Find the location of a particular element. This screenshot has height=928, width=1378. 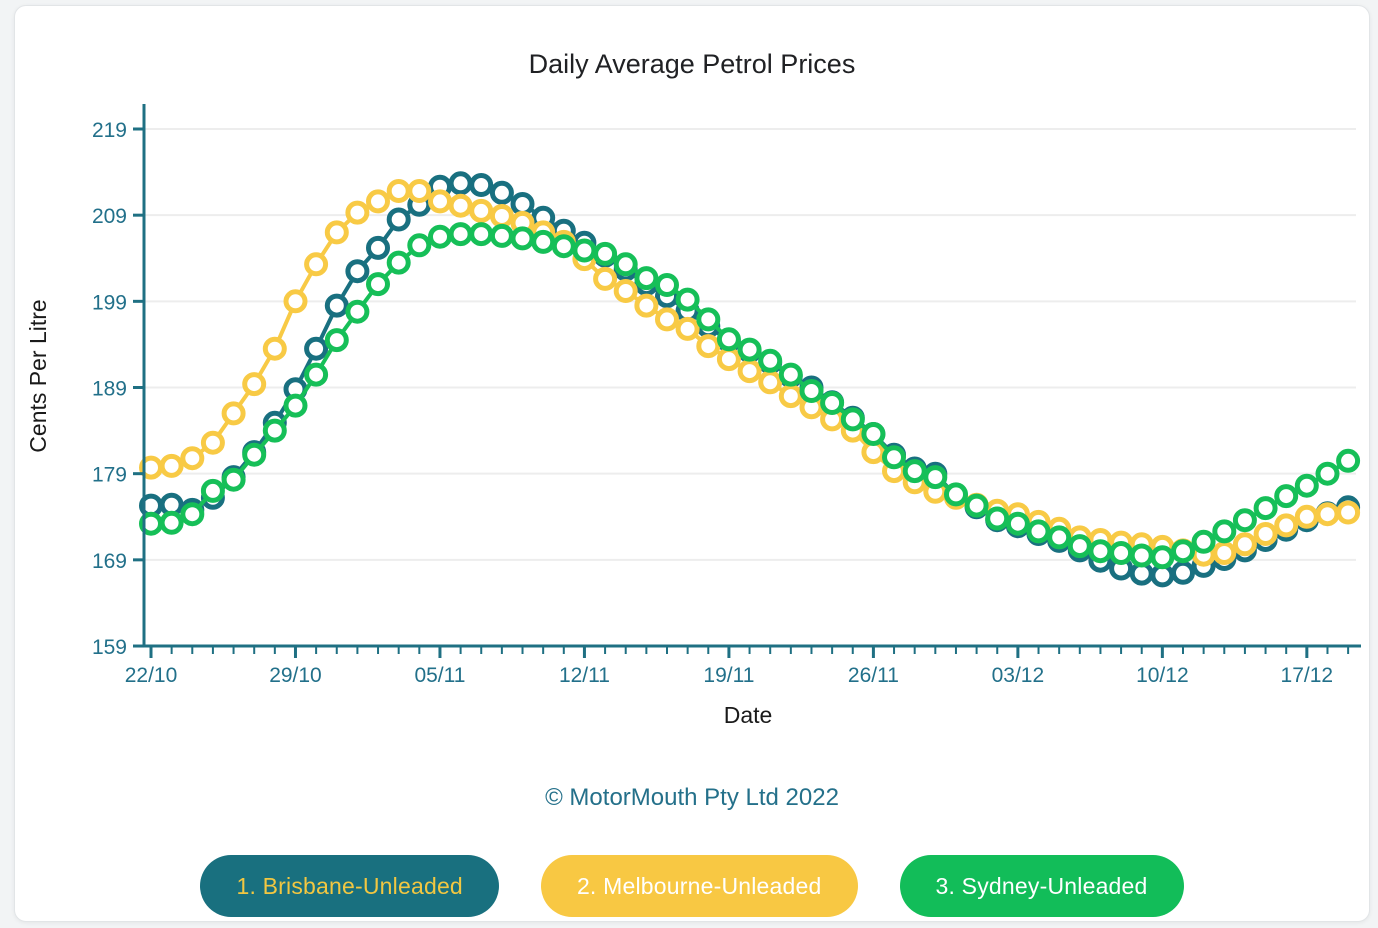

legend-button-brisbane: 1. Brisbane-Unleaded is located at coordinates (349, 886).